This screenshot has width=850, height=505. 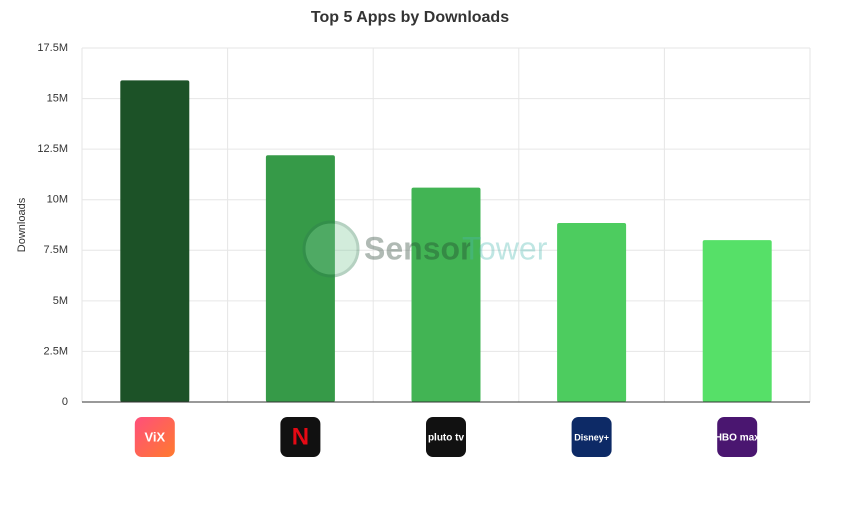 I want to click on watermark-text: Sensor, so click(x=418, y=248).